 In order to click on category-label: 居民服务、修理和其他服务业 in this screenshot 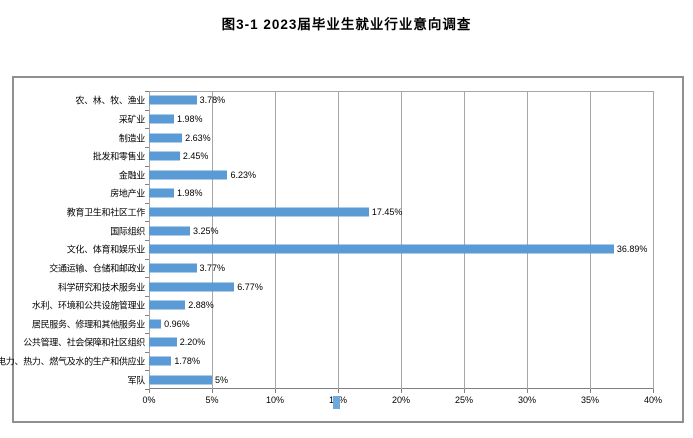, I will do `click(88, 324)`.